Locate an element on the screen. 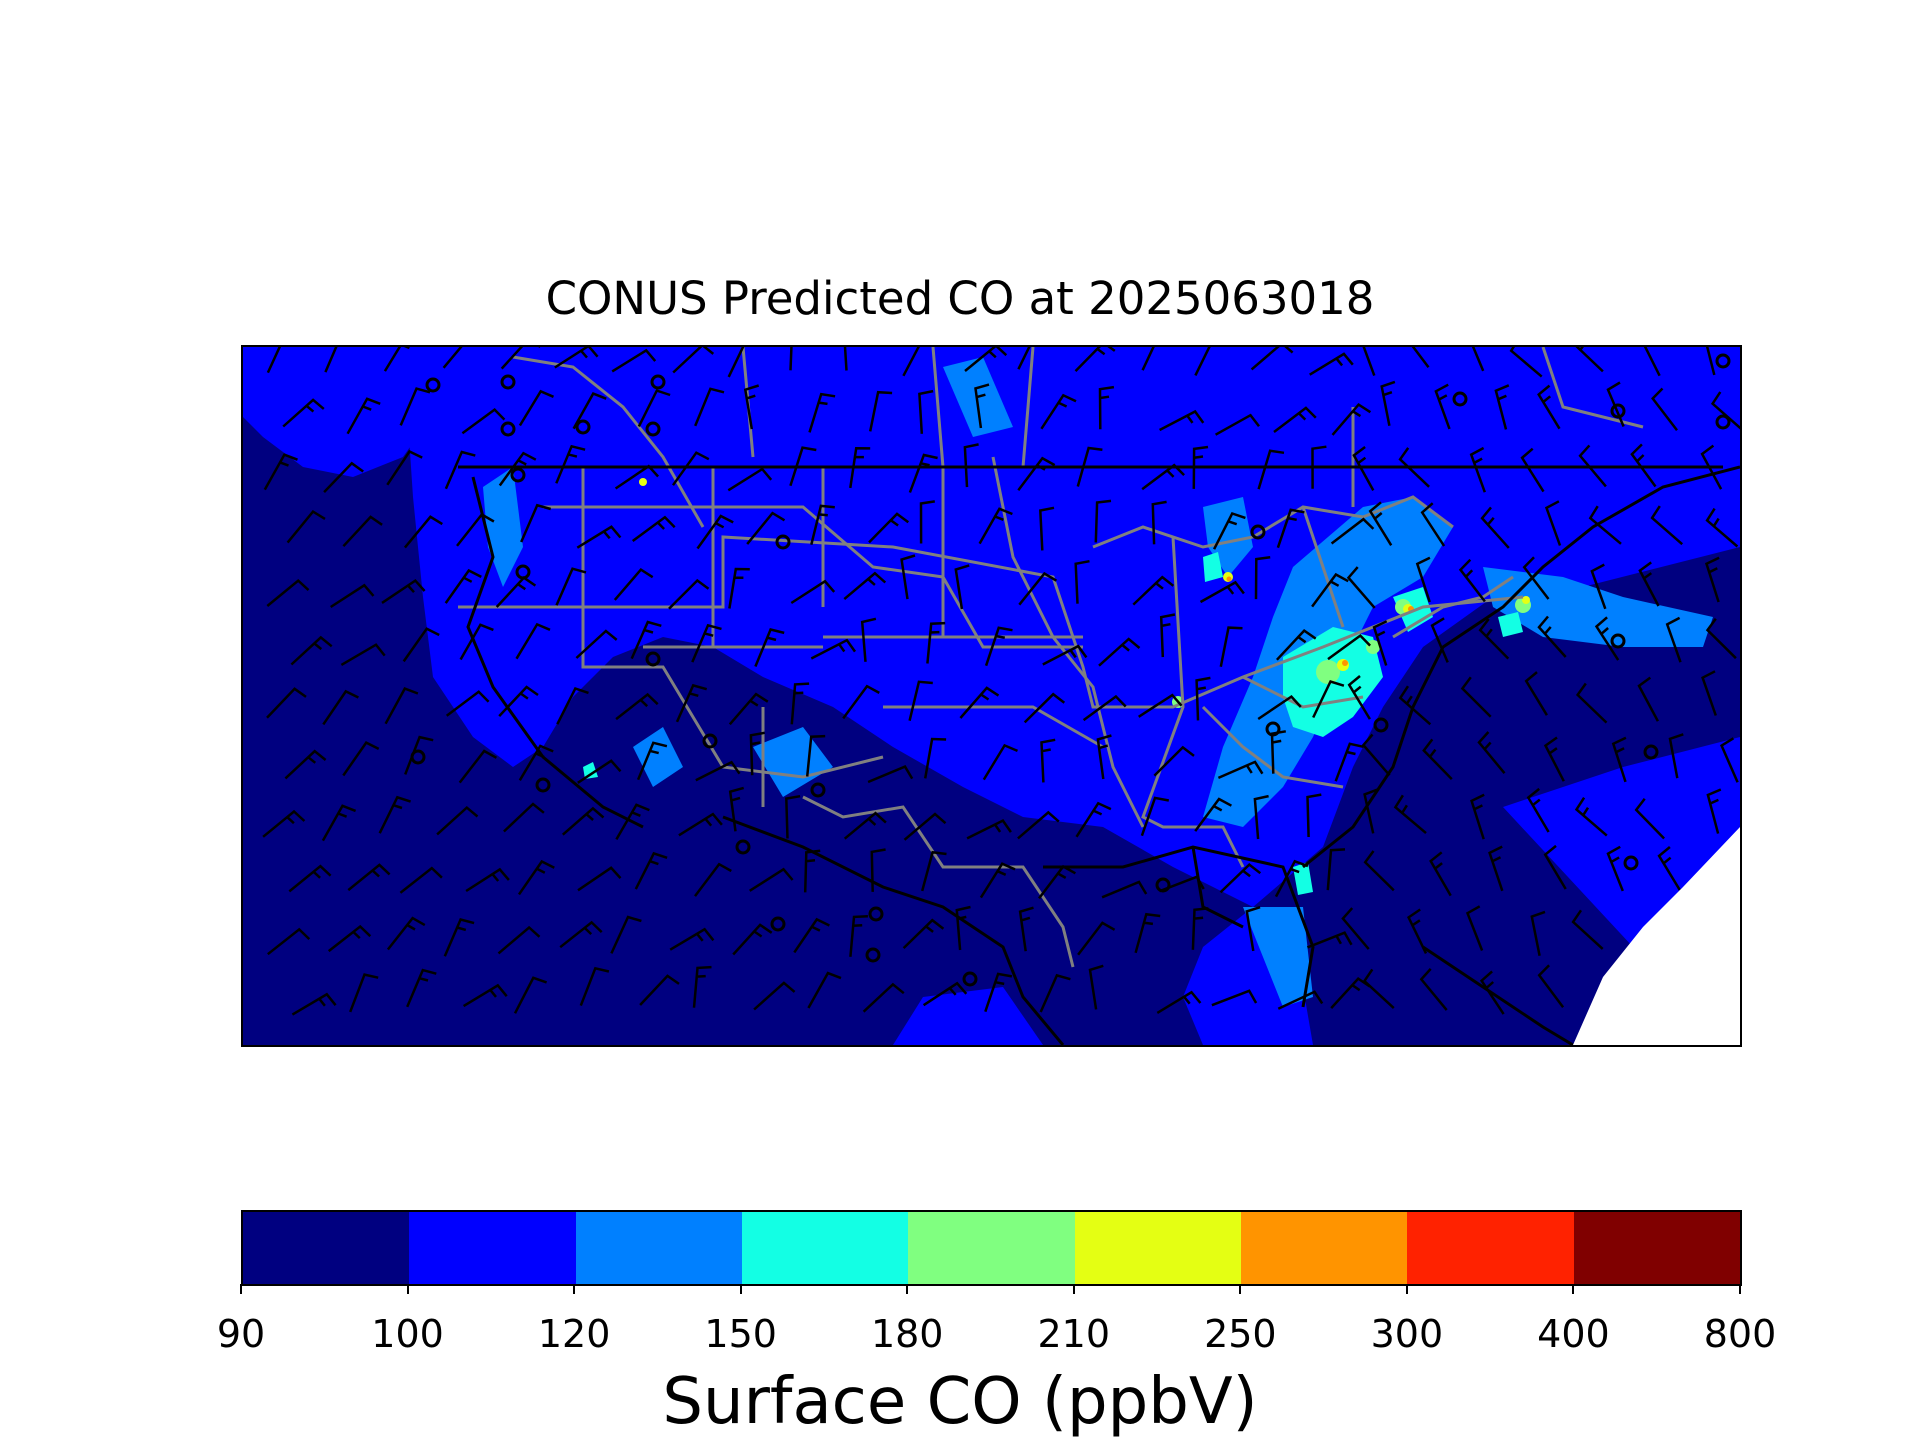  colorbar-tick-label: 400 is located at coordinates (1573, 1334).